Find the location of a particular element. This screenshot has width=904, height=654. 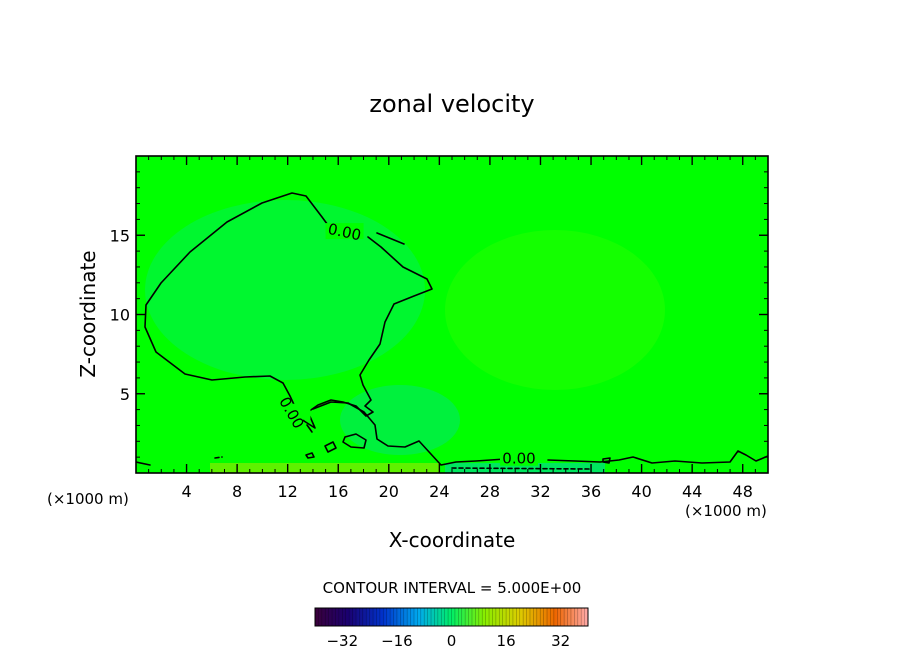

contour-label: 0.00 is located at coordinates (518, 459).